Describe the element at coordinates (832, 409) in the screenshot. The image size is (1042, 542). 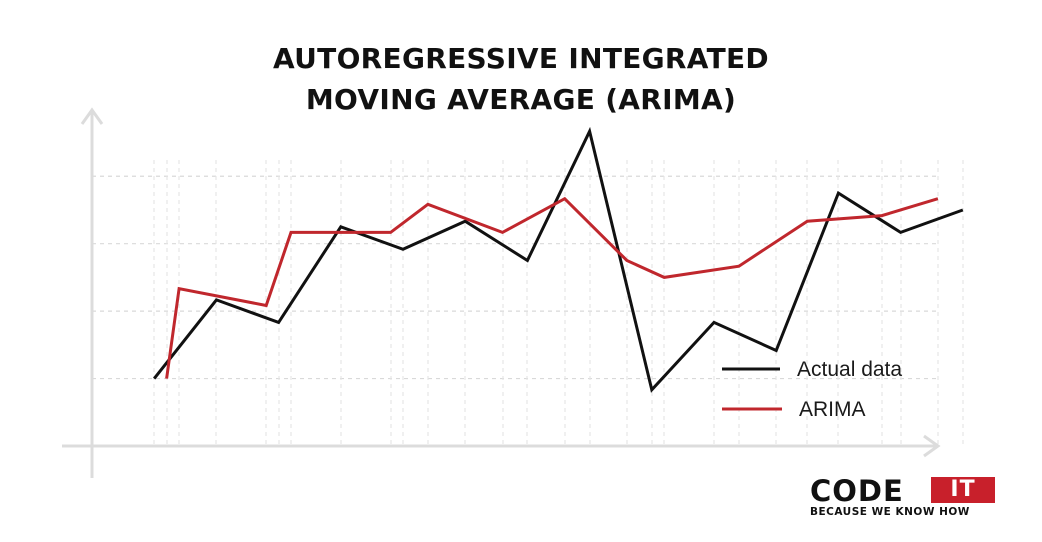
I see `legend-label-arima: ARIMA` at that location.